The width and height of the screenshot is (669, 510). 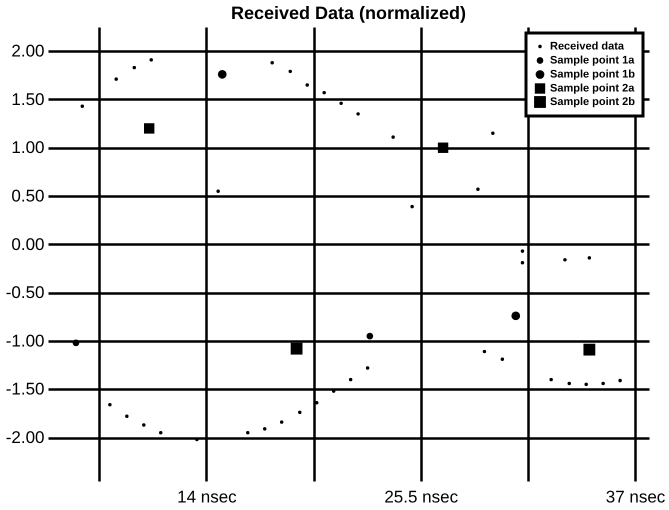 What do you see at coordinates (27, 148) in the screenshot?
I see `y-tick-label: 1.00` at bounding box center [27, 148].